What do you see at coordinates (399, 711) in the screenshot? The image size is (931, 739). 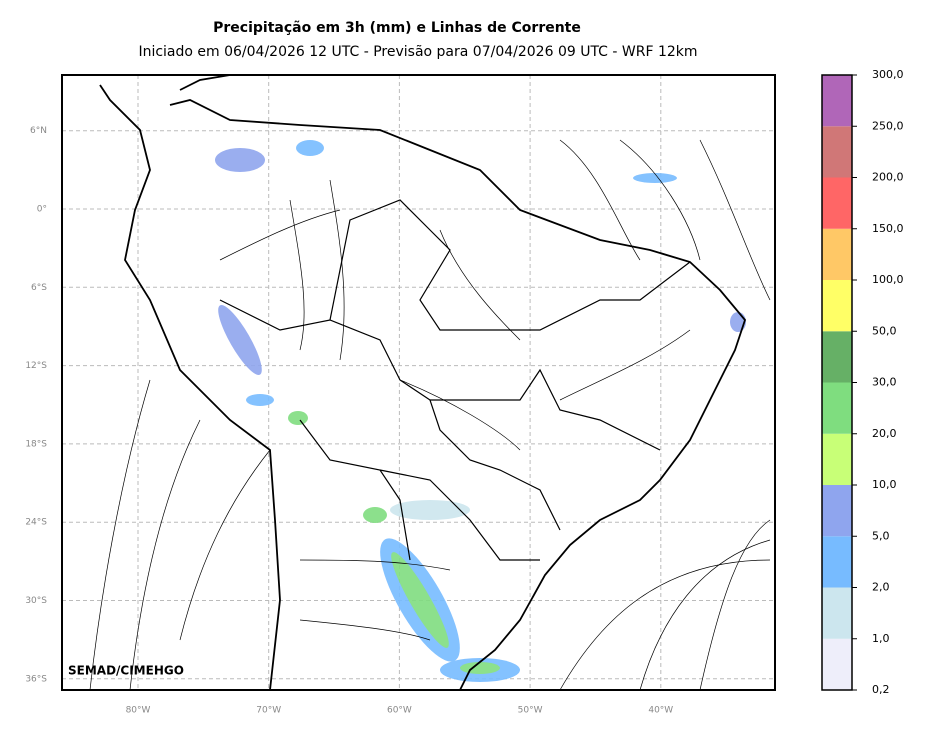 I see `lon-label: 60°W` at bounding box center [399, 711].